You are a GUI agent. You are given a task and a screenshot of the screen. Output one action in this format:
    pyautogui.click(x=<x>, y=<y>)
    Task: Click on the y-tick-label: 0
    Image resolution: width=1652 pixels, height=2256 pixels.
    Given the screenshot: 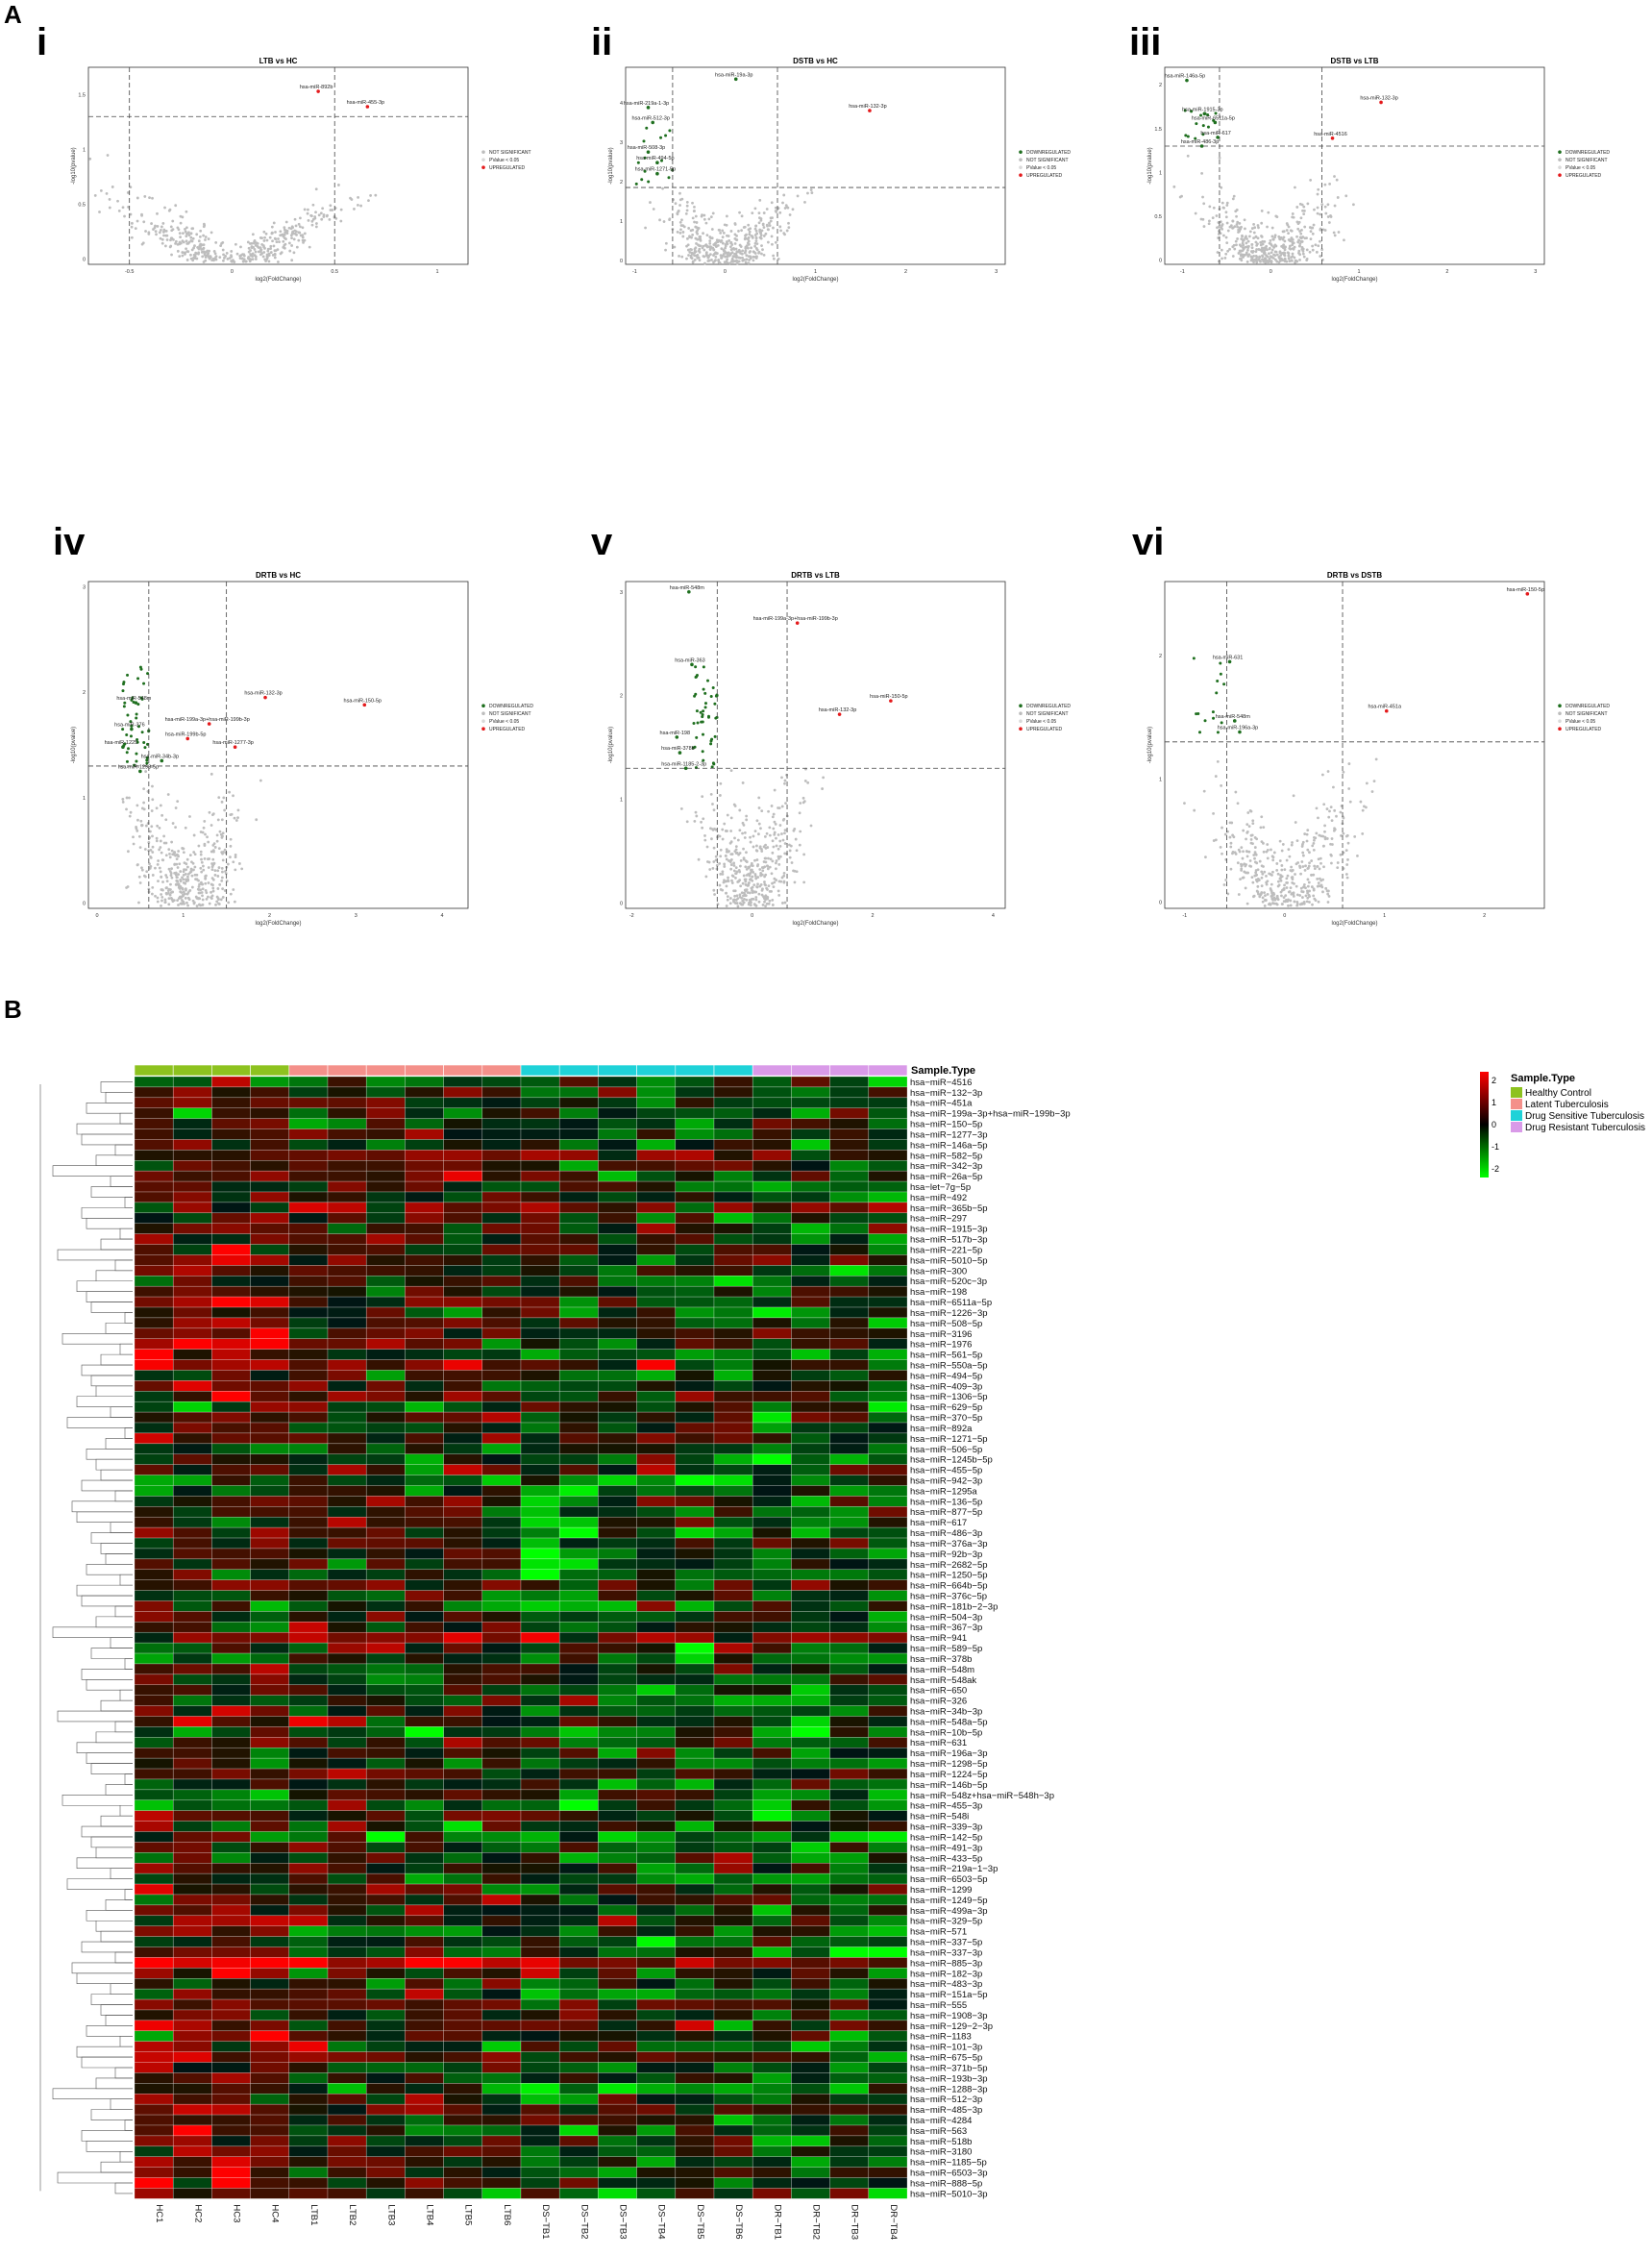 What is the action you would take?
    pyautogui.click(x=621, y=261)
    